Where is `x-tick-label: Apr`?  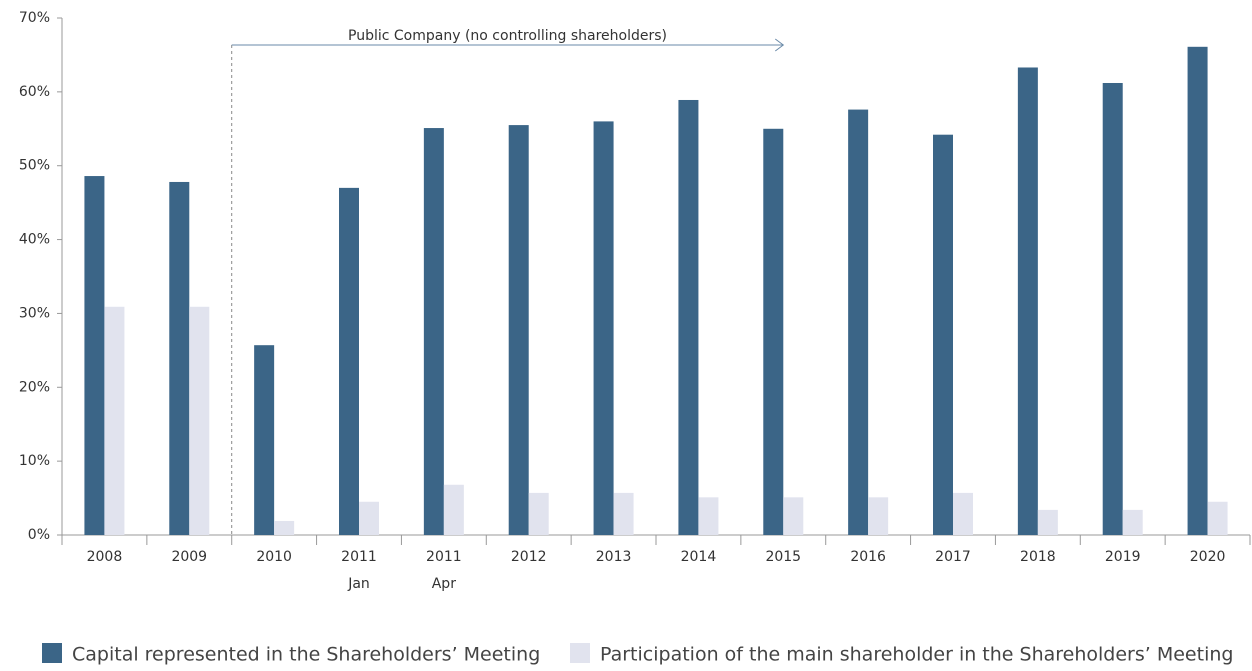
x-tick-label: Apr is located at coordinates (444, 584).